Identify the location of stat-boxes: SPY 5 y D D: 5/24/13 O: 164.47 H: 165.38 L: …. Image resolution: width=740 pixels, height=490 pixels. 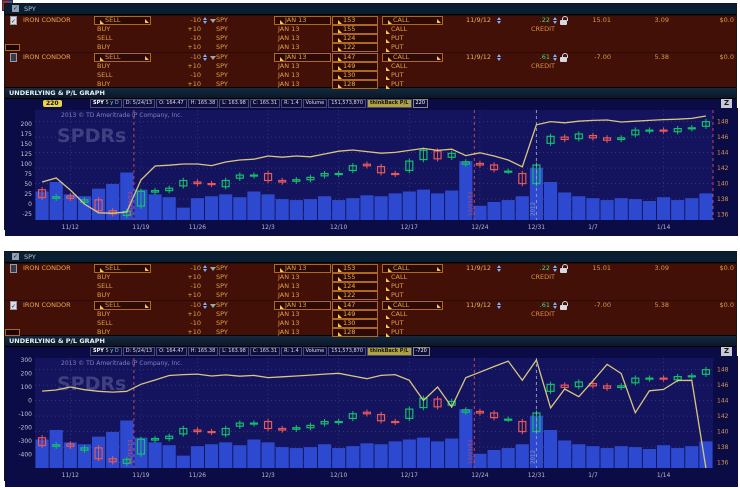
(259, 103).